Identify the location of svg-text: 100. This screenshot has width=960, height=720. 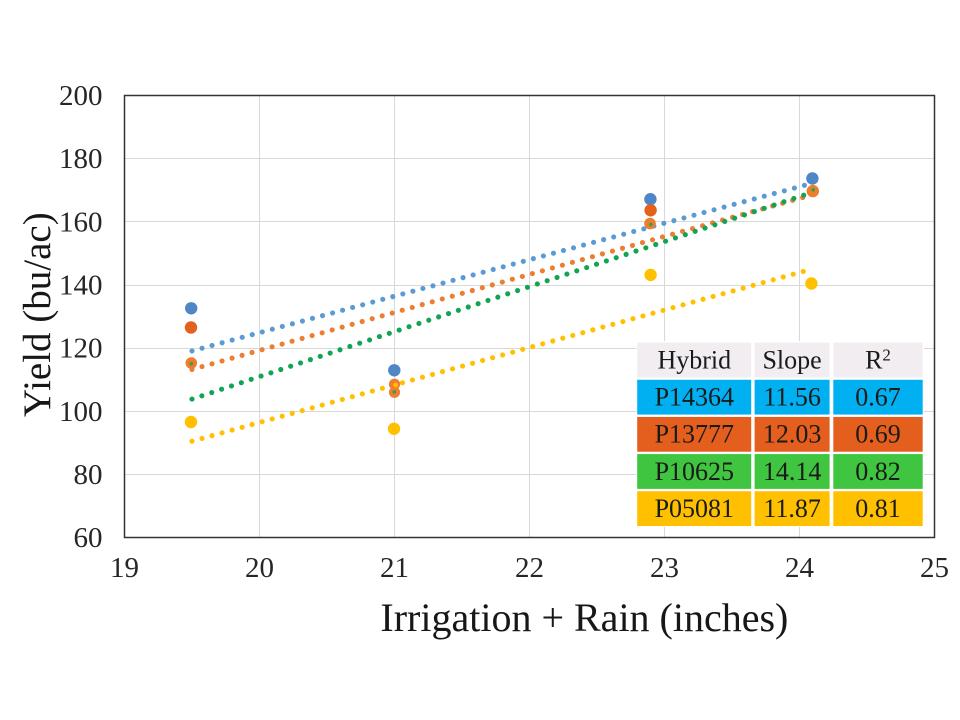
(81, 412).